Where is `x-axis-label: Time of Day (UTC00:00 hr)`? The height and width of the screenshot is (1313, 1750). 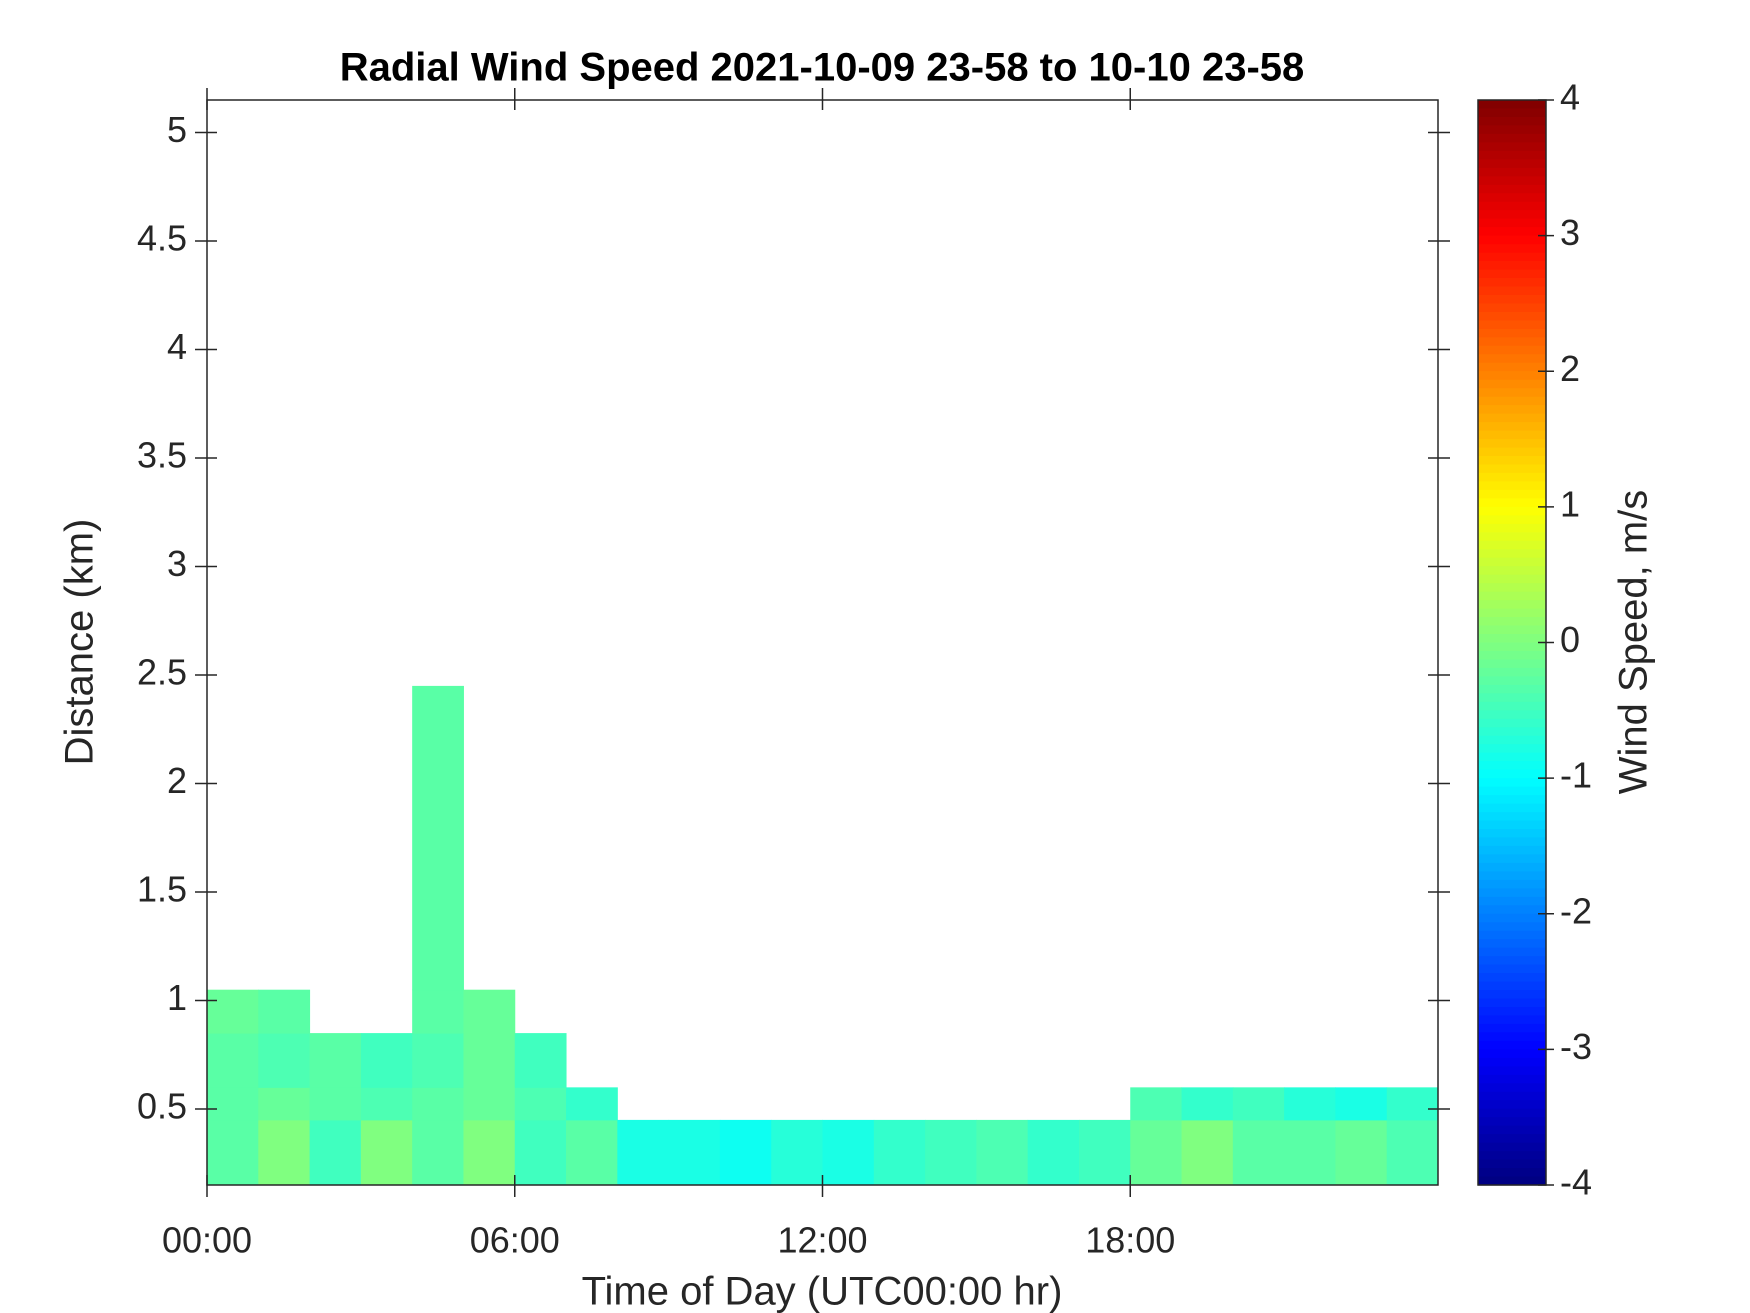 x-axis-label: Time of Day (UTC00:00 hr) is located at coordinates (822, 1291).